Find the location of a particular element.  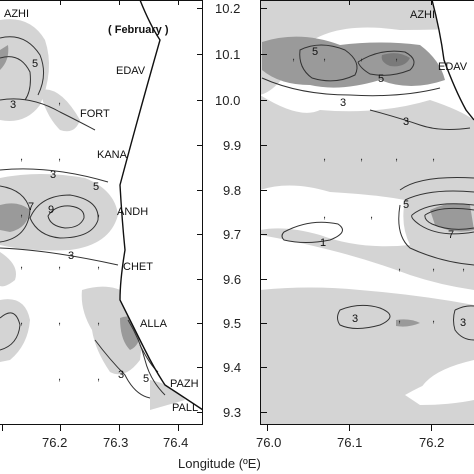

contour-label: 9 is located at coordinates (51, 210).